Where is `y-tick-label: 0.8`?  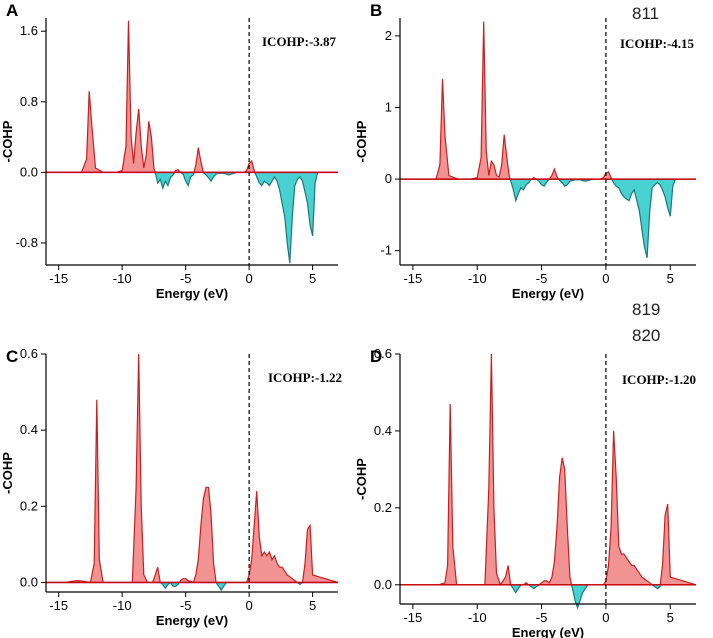
y-tick-label: 0.8 is located at coordinates (29, 101).